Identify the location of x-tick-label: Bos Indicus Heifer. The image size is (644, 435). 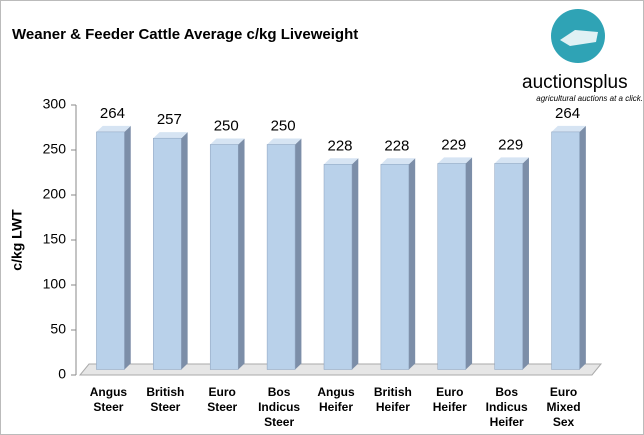
(507, 407).